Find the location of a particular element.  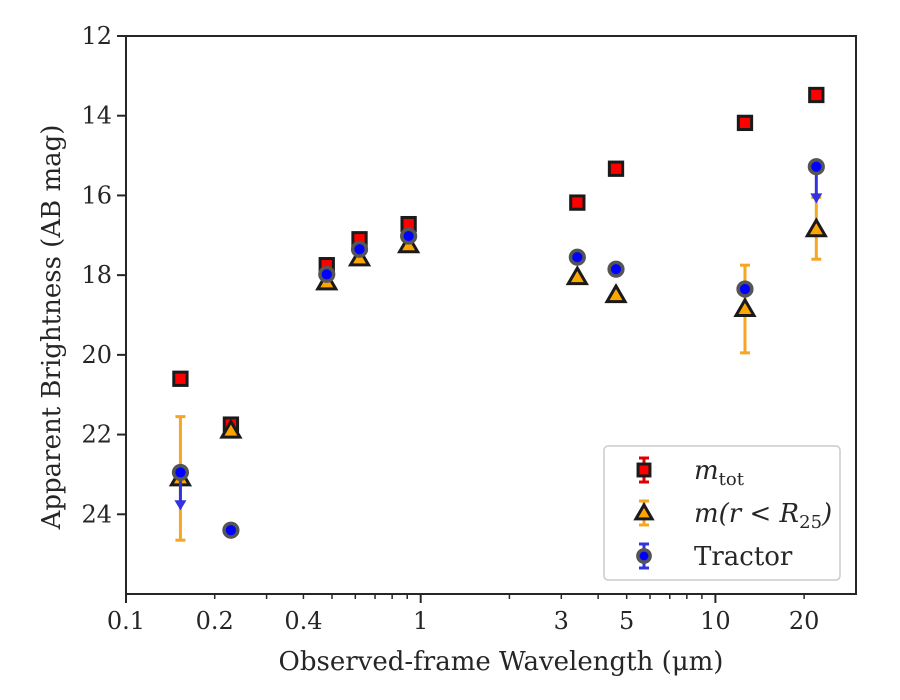

y-axis-title: Apparent Brightness (AB mag) is located at coordinates (52, 328).